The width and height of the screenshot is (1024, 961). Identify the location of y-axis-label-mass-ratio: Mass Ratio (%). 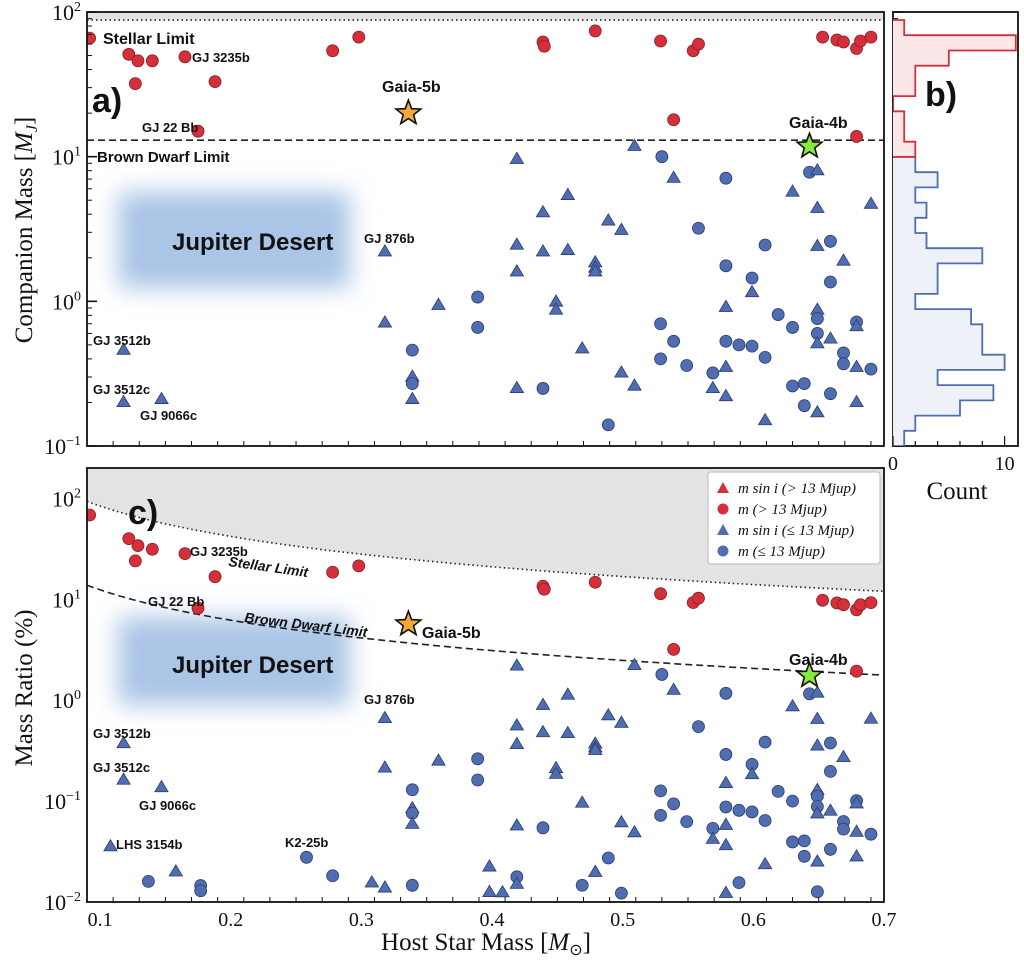
(24, 688).